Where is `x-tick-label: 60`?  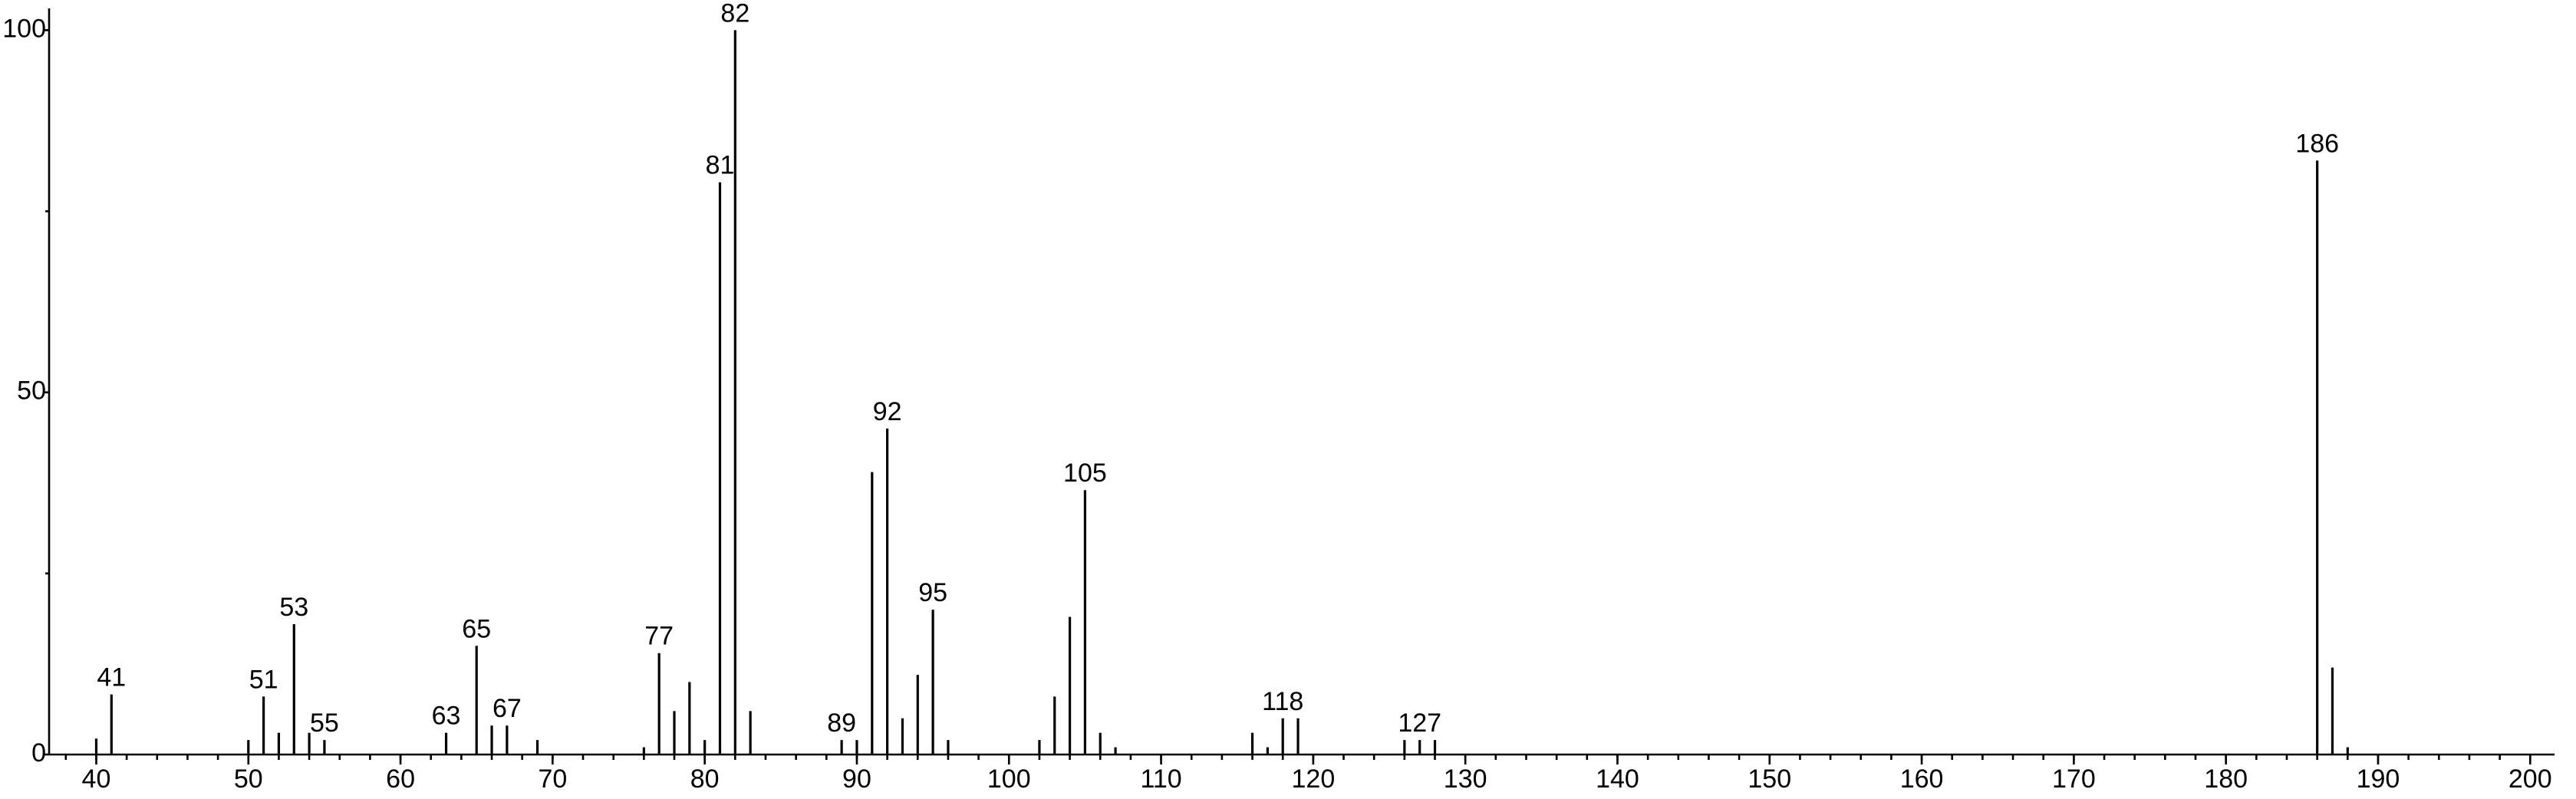
x-tick-label: 60 is located at coordinates (400, 779).